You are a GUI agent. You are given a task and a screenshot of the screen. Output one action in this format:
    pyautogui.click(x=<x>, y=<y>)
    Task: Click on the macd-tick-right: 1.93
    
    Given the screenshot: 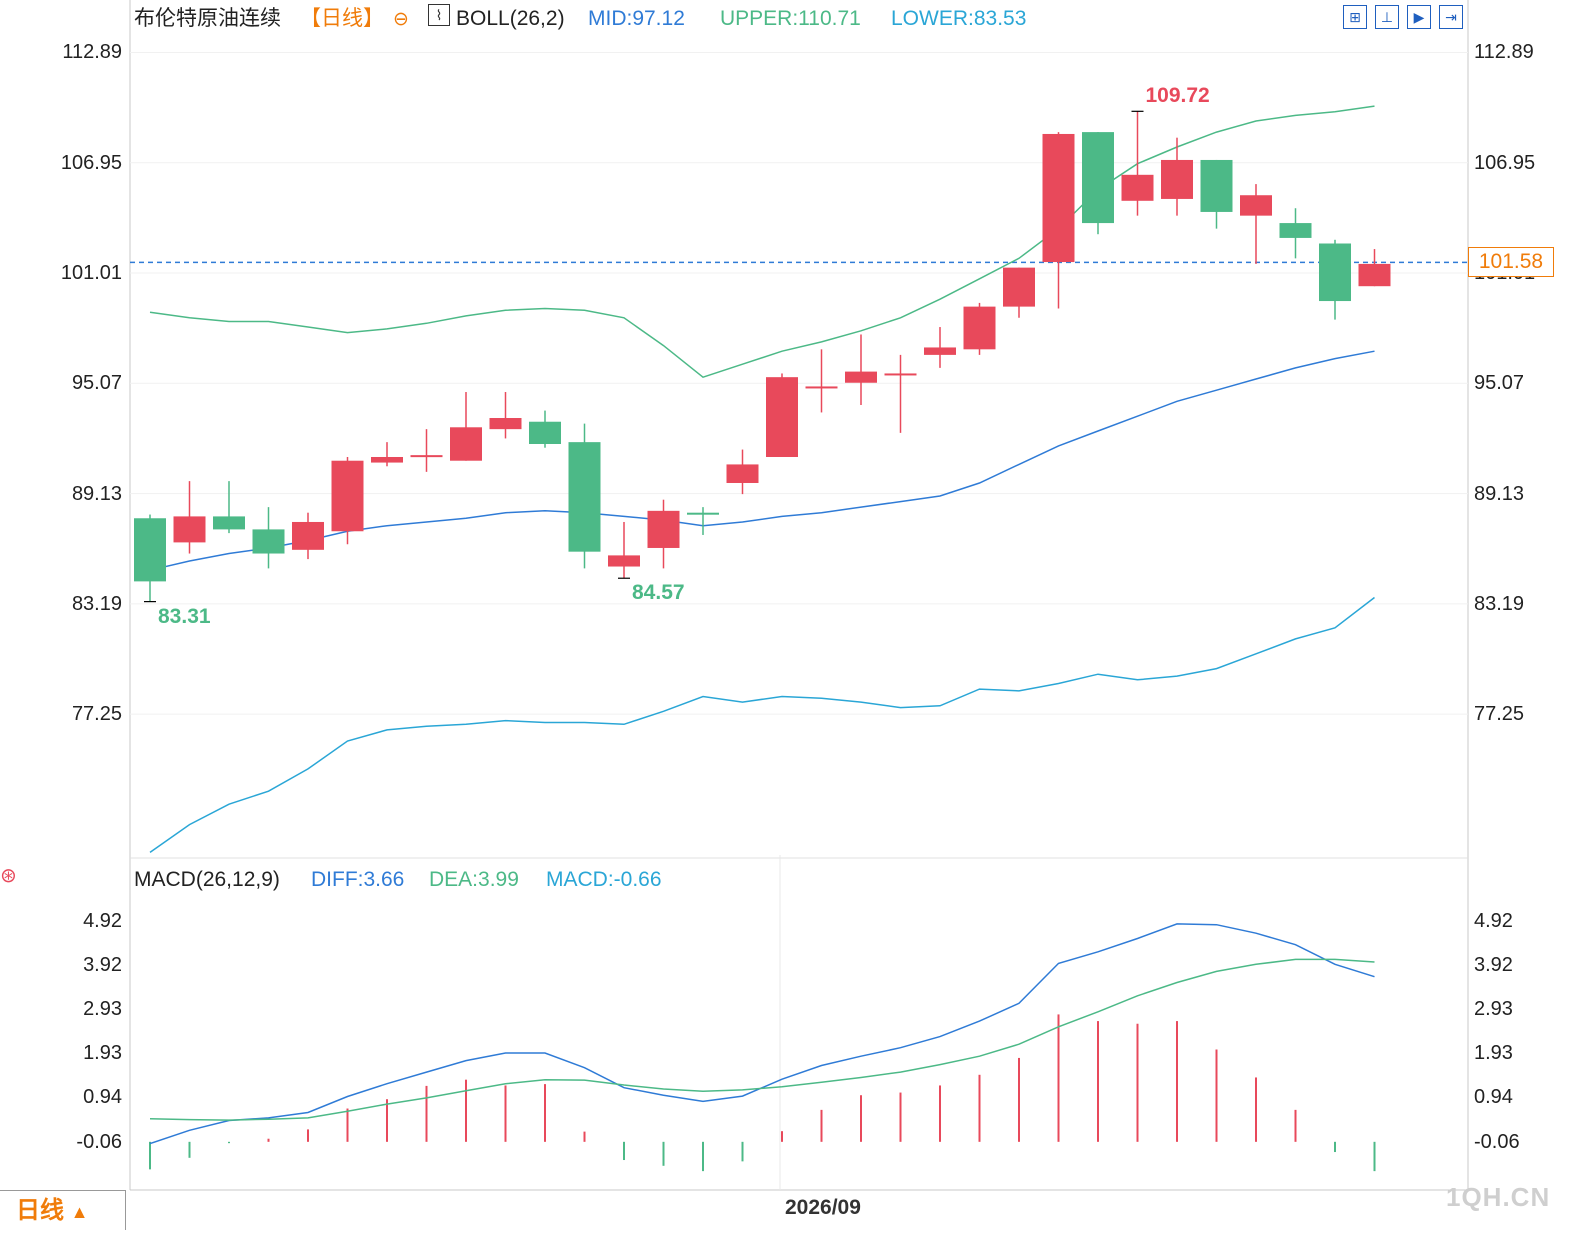 What is the action you would take?
    pyautogui.click(x=1493, y=1053)
    